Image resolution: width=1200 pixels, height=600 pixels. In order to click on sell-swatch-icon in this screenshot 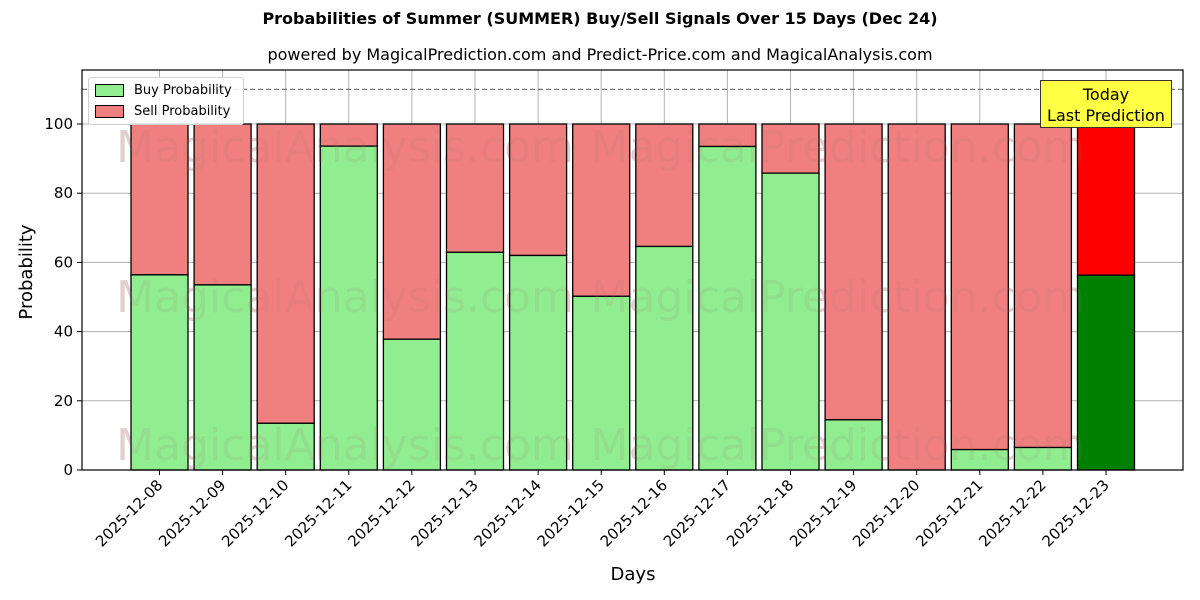, I will do `click(109, 111)`.